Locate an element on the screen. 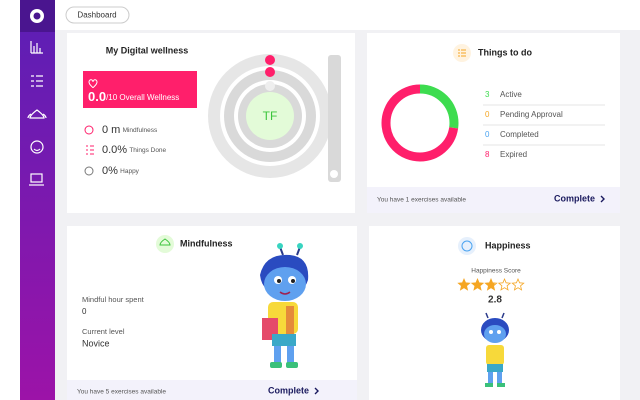  hours-label: Mindful hour spent is located at coordinates (113, 299).